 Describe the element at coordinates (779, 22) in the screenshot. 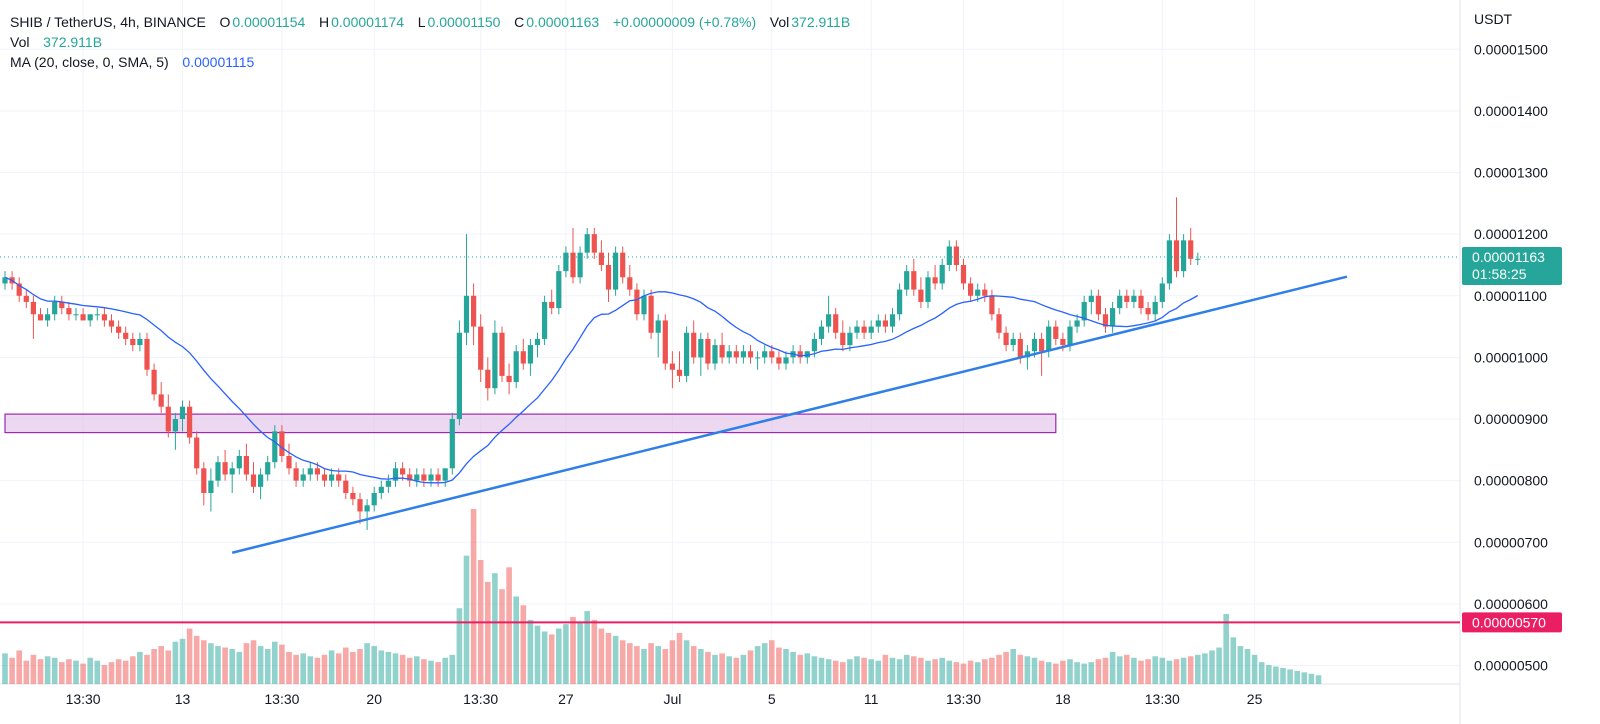

I see `volume-label: Vol` at that location.